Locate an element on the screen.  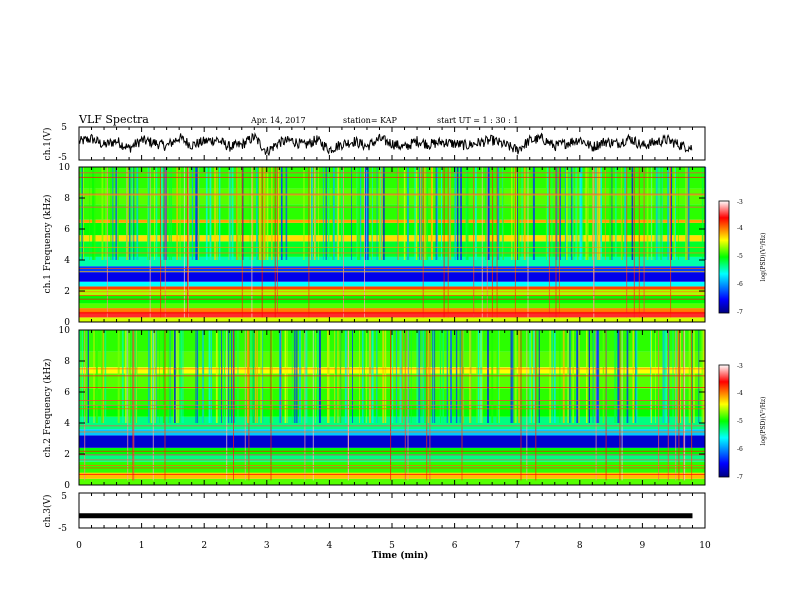
ch1-frequency-ylabel: ch.1 Frequency (kHz) is located at coordinates (47, 244).